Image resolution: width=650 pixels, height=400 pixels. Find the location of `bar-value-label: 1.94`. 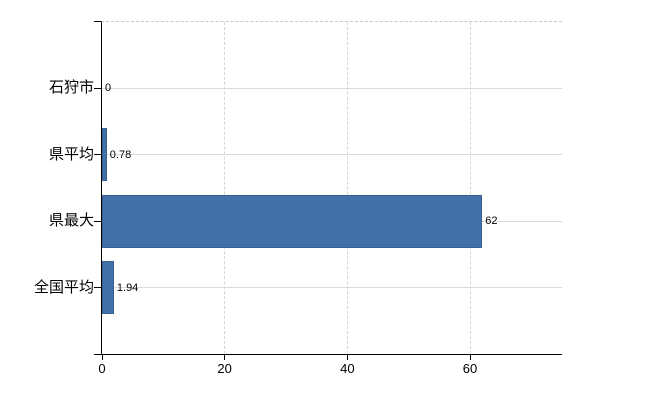

bar-value-label: 1.94 is located at coordinates (127, 287).